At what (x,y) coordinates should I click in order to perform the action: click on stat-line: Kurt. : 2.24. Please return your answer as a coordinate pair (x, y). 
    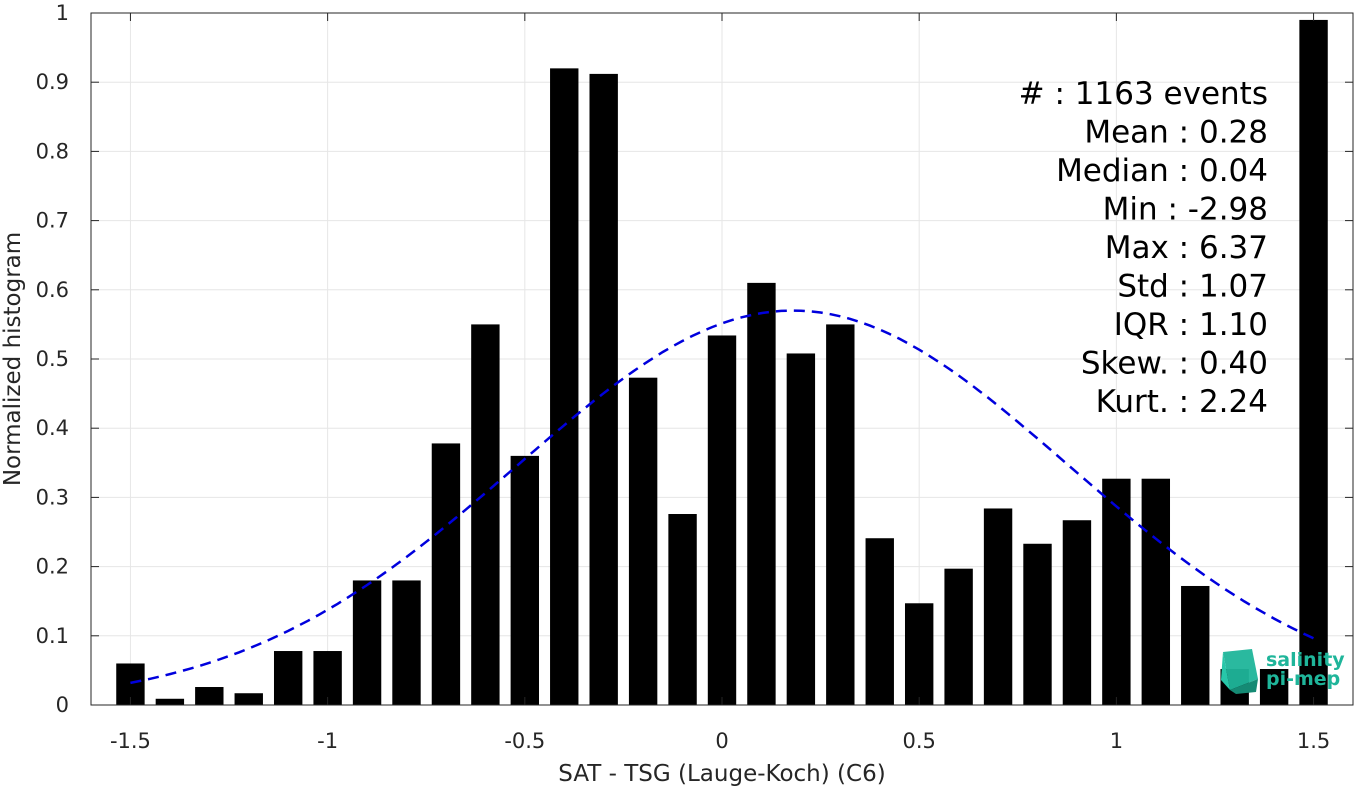
    Looking at the image, I should click on (1182, 402).